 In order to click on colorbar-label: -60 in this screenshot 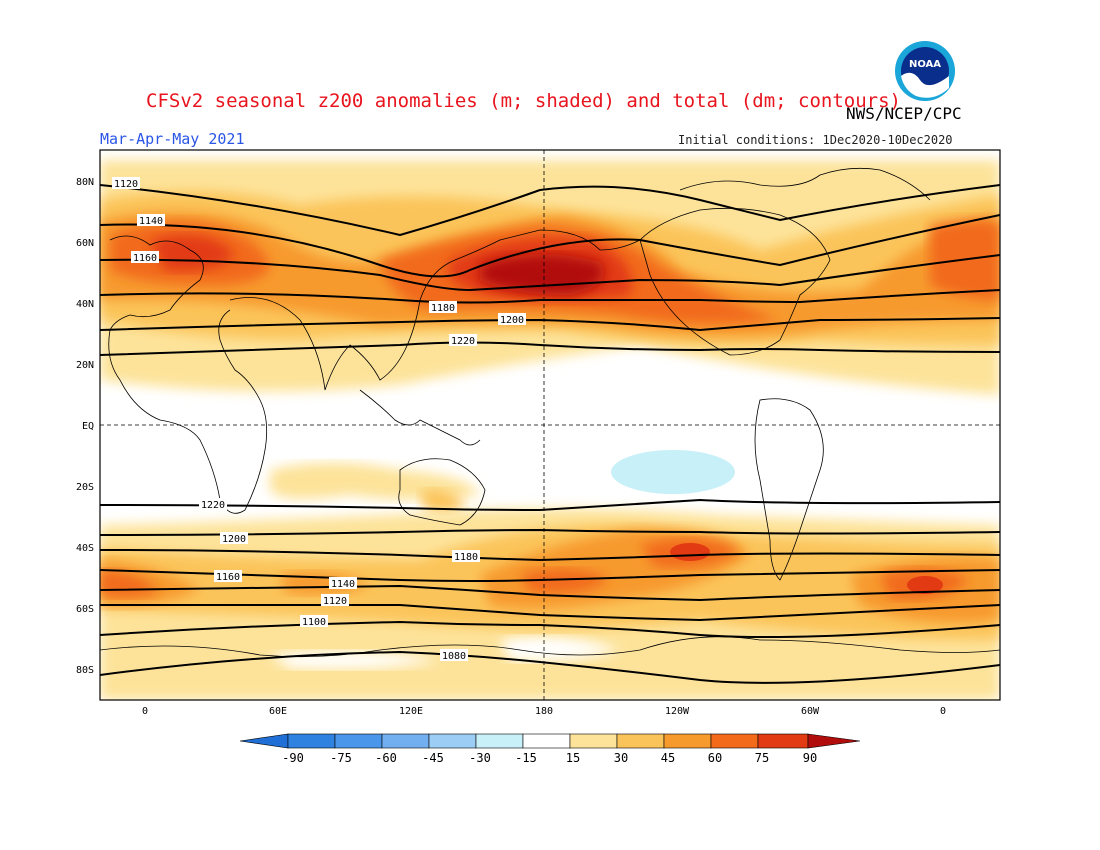, I will do `click(386, 758)`.